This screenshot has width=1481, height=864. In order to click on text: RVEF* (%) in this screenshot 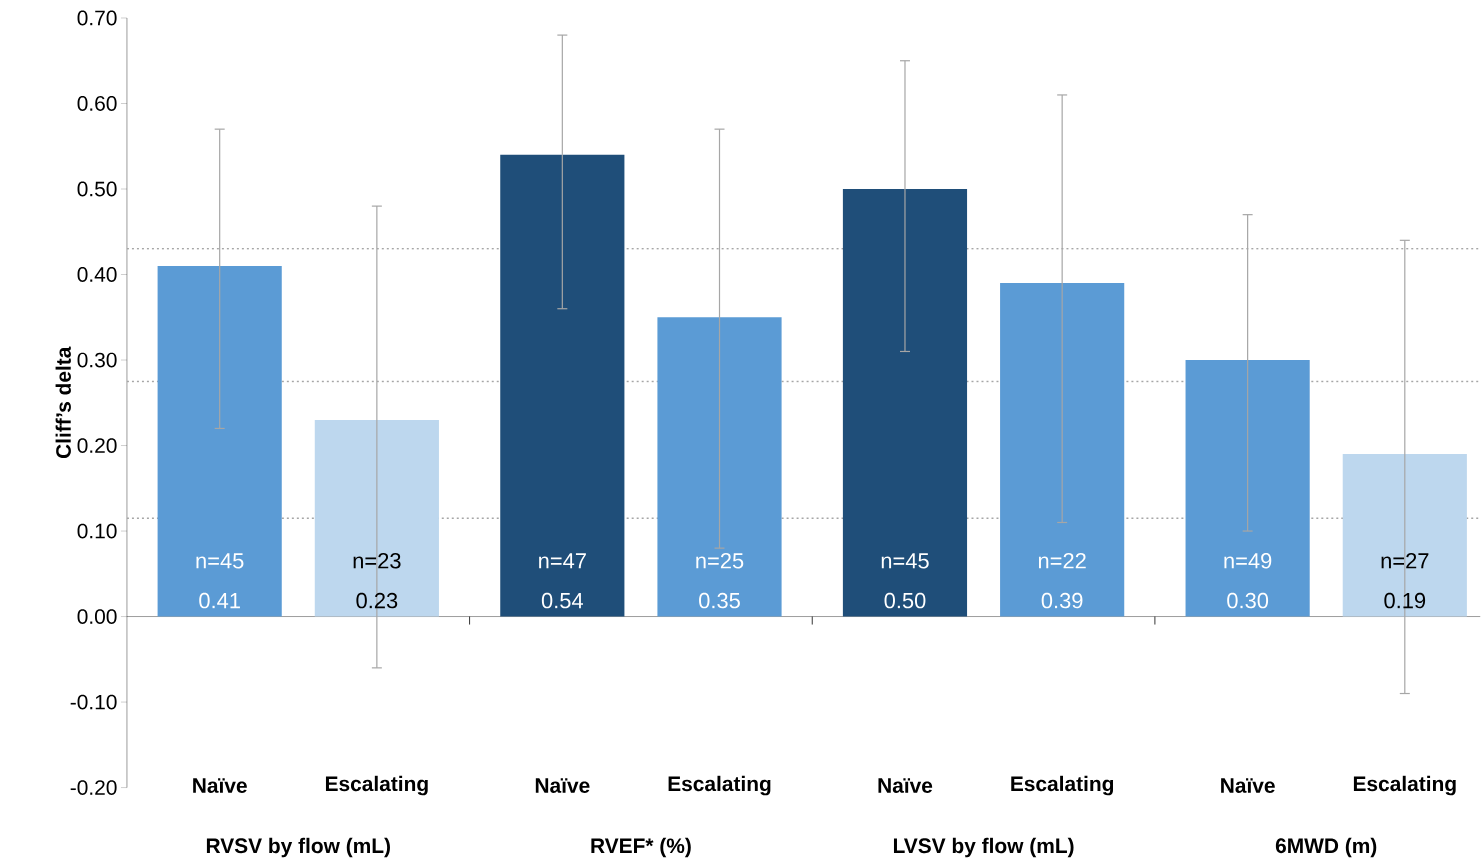, I will do `click(641, 848)`.